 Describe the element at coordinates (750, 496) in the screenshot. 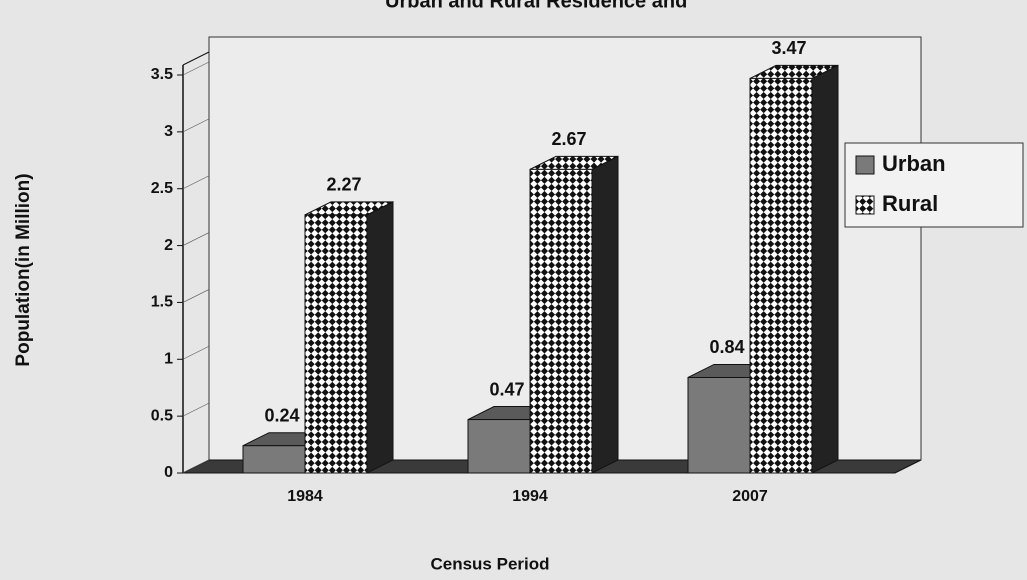

I see `x-tick-label: 2007` at that location.